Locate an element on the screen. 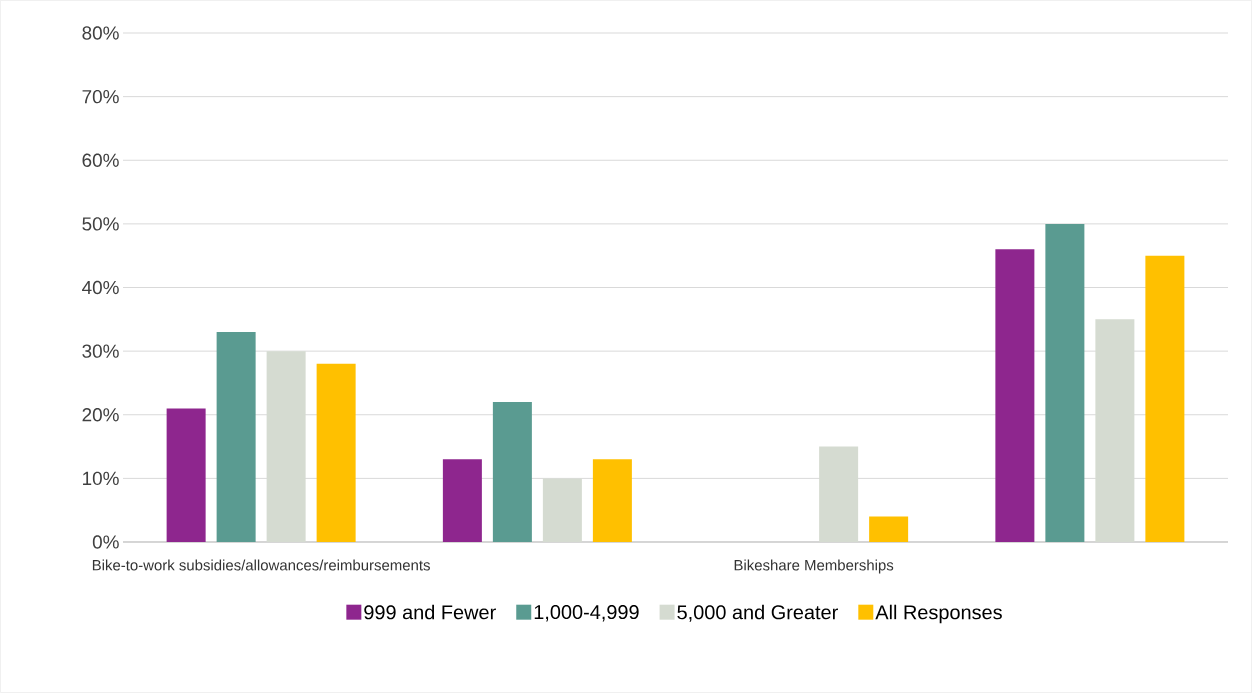 Image resolution: width=1252 pixels, height=693 pixels. legend-label: 1,000-4,999 is located at coordinates (586, 613).